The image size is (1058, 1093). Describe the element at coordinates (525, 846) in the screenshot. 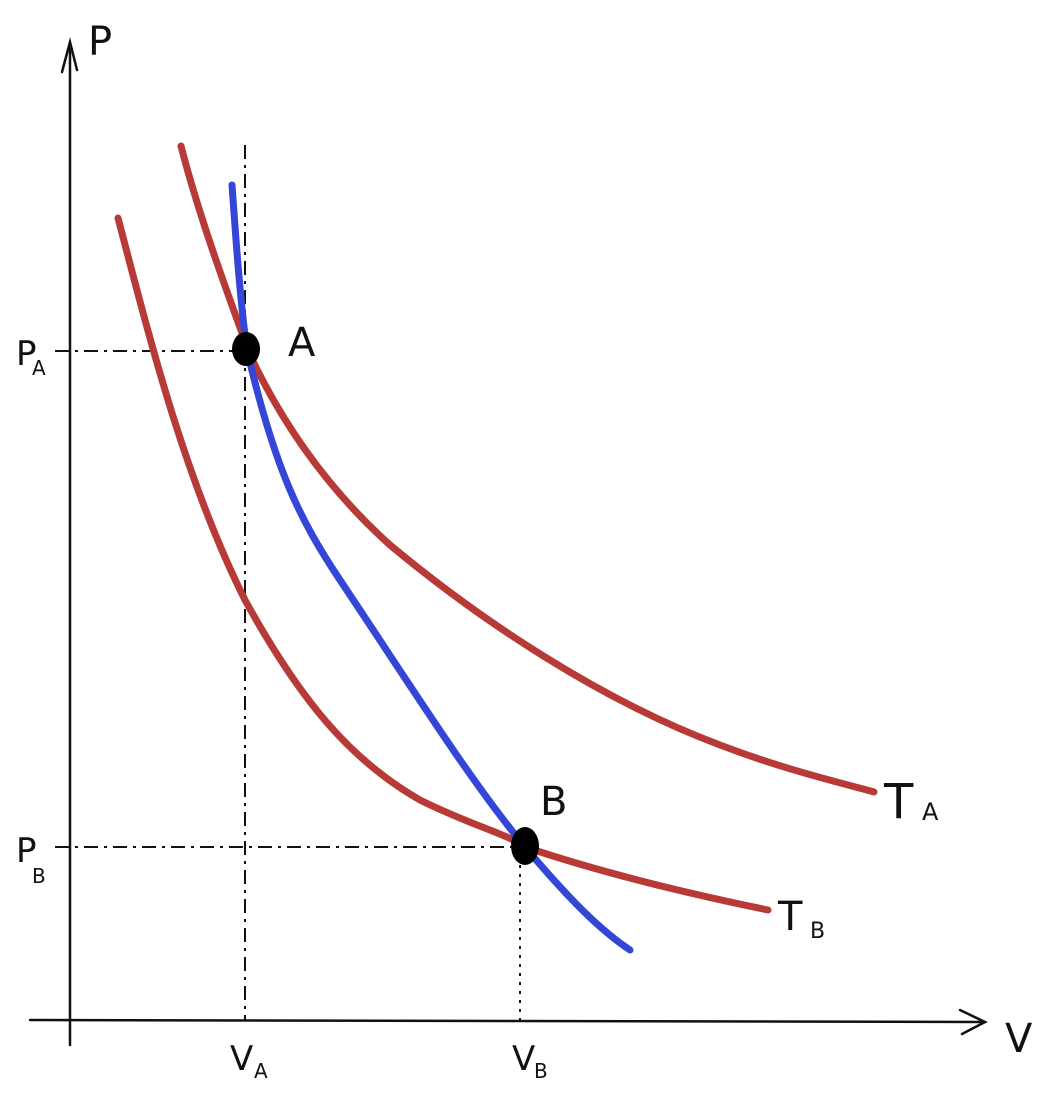

I see `point-b-marker` at that location.